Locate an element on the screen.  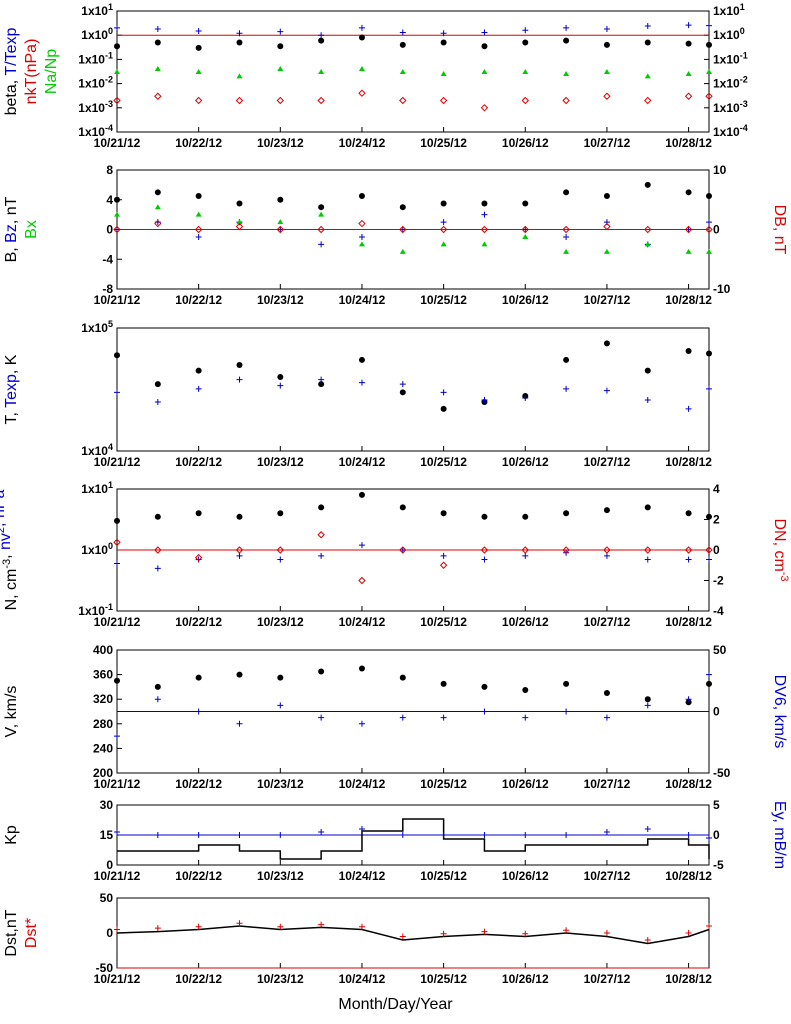
series-ey is located at coordinates (413, 833).